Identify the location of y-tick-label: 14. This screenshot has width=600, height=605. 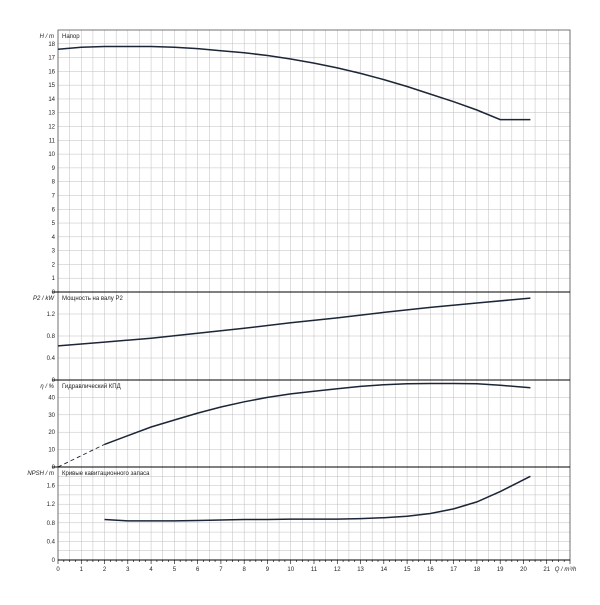
(51, 100).